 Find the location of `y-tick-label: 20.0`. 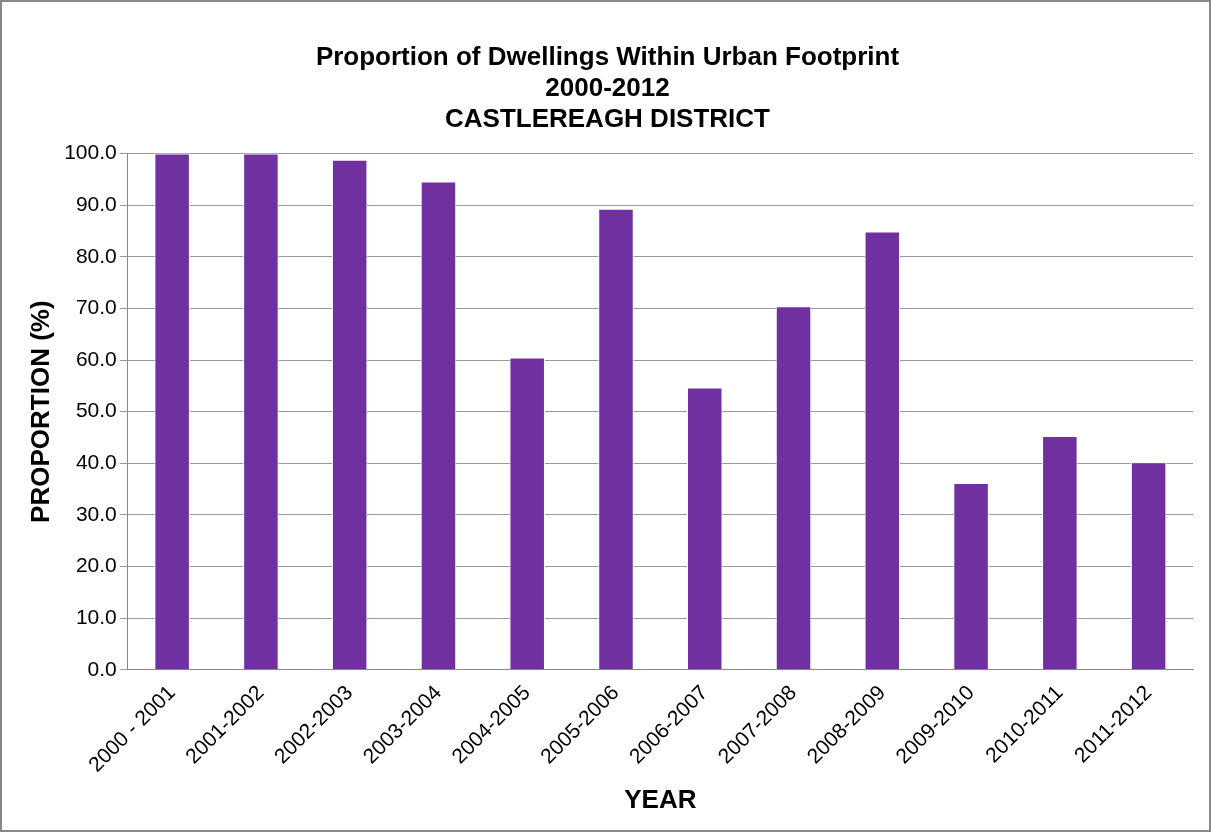

y-tick-label: 20.0 is located at coordinates (96, 565).